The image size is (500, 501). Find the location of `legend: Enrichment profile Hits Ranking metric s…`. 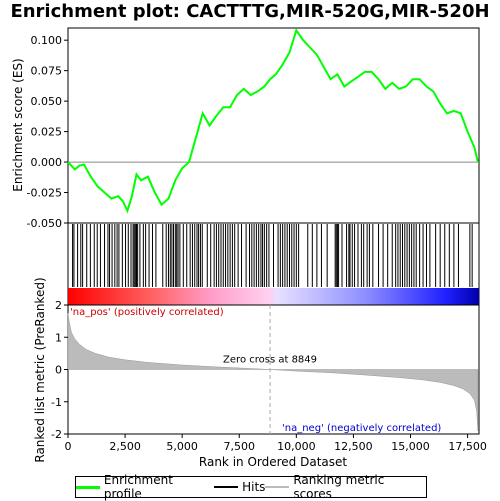

legend: Enrichment profile Hits Ranking metric s… is located at coordinates (251, 487).